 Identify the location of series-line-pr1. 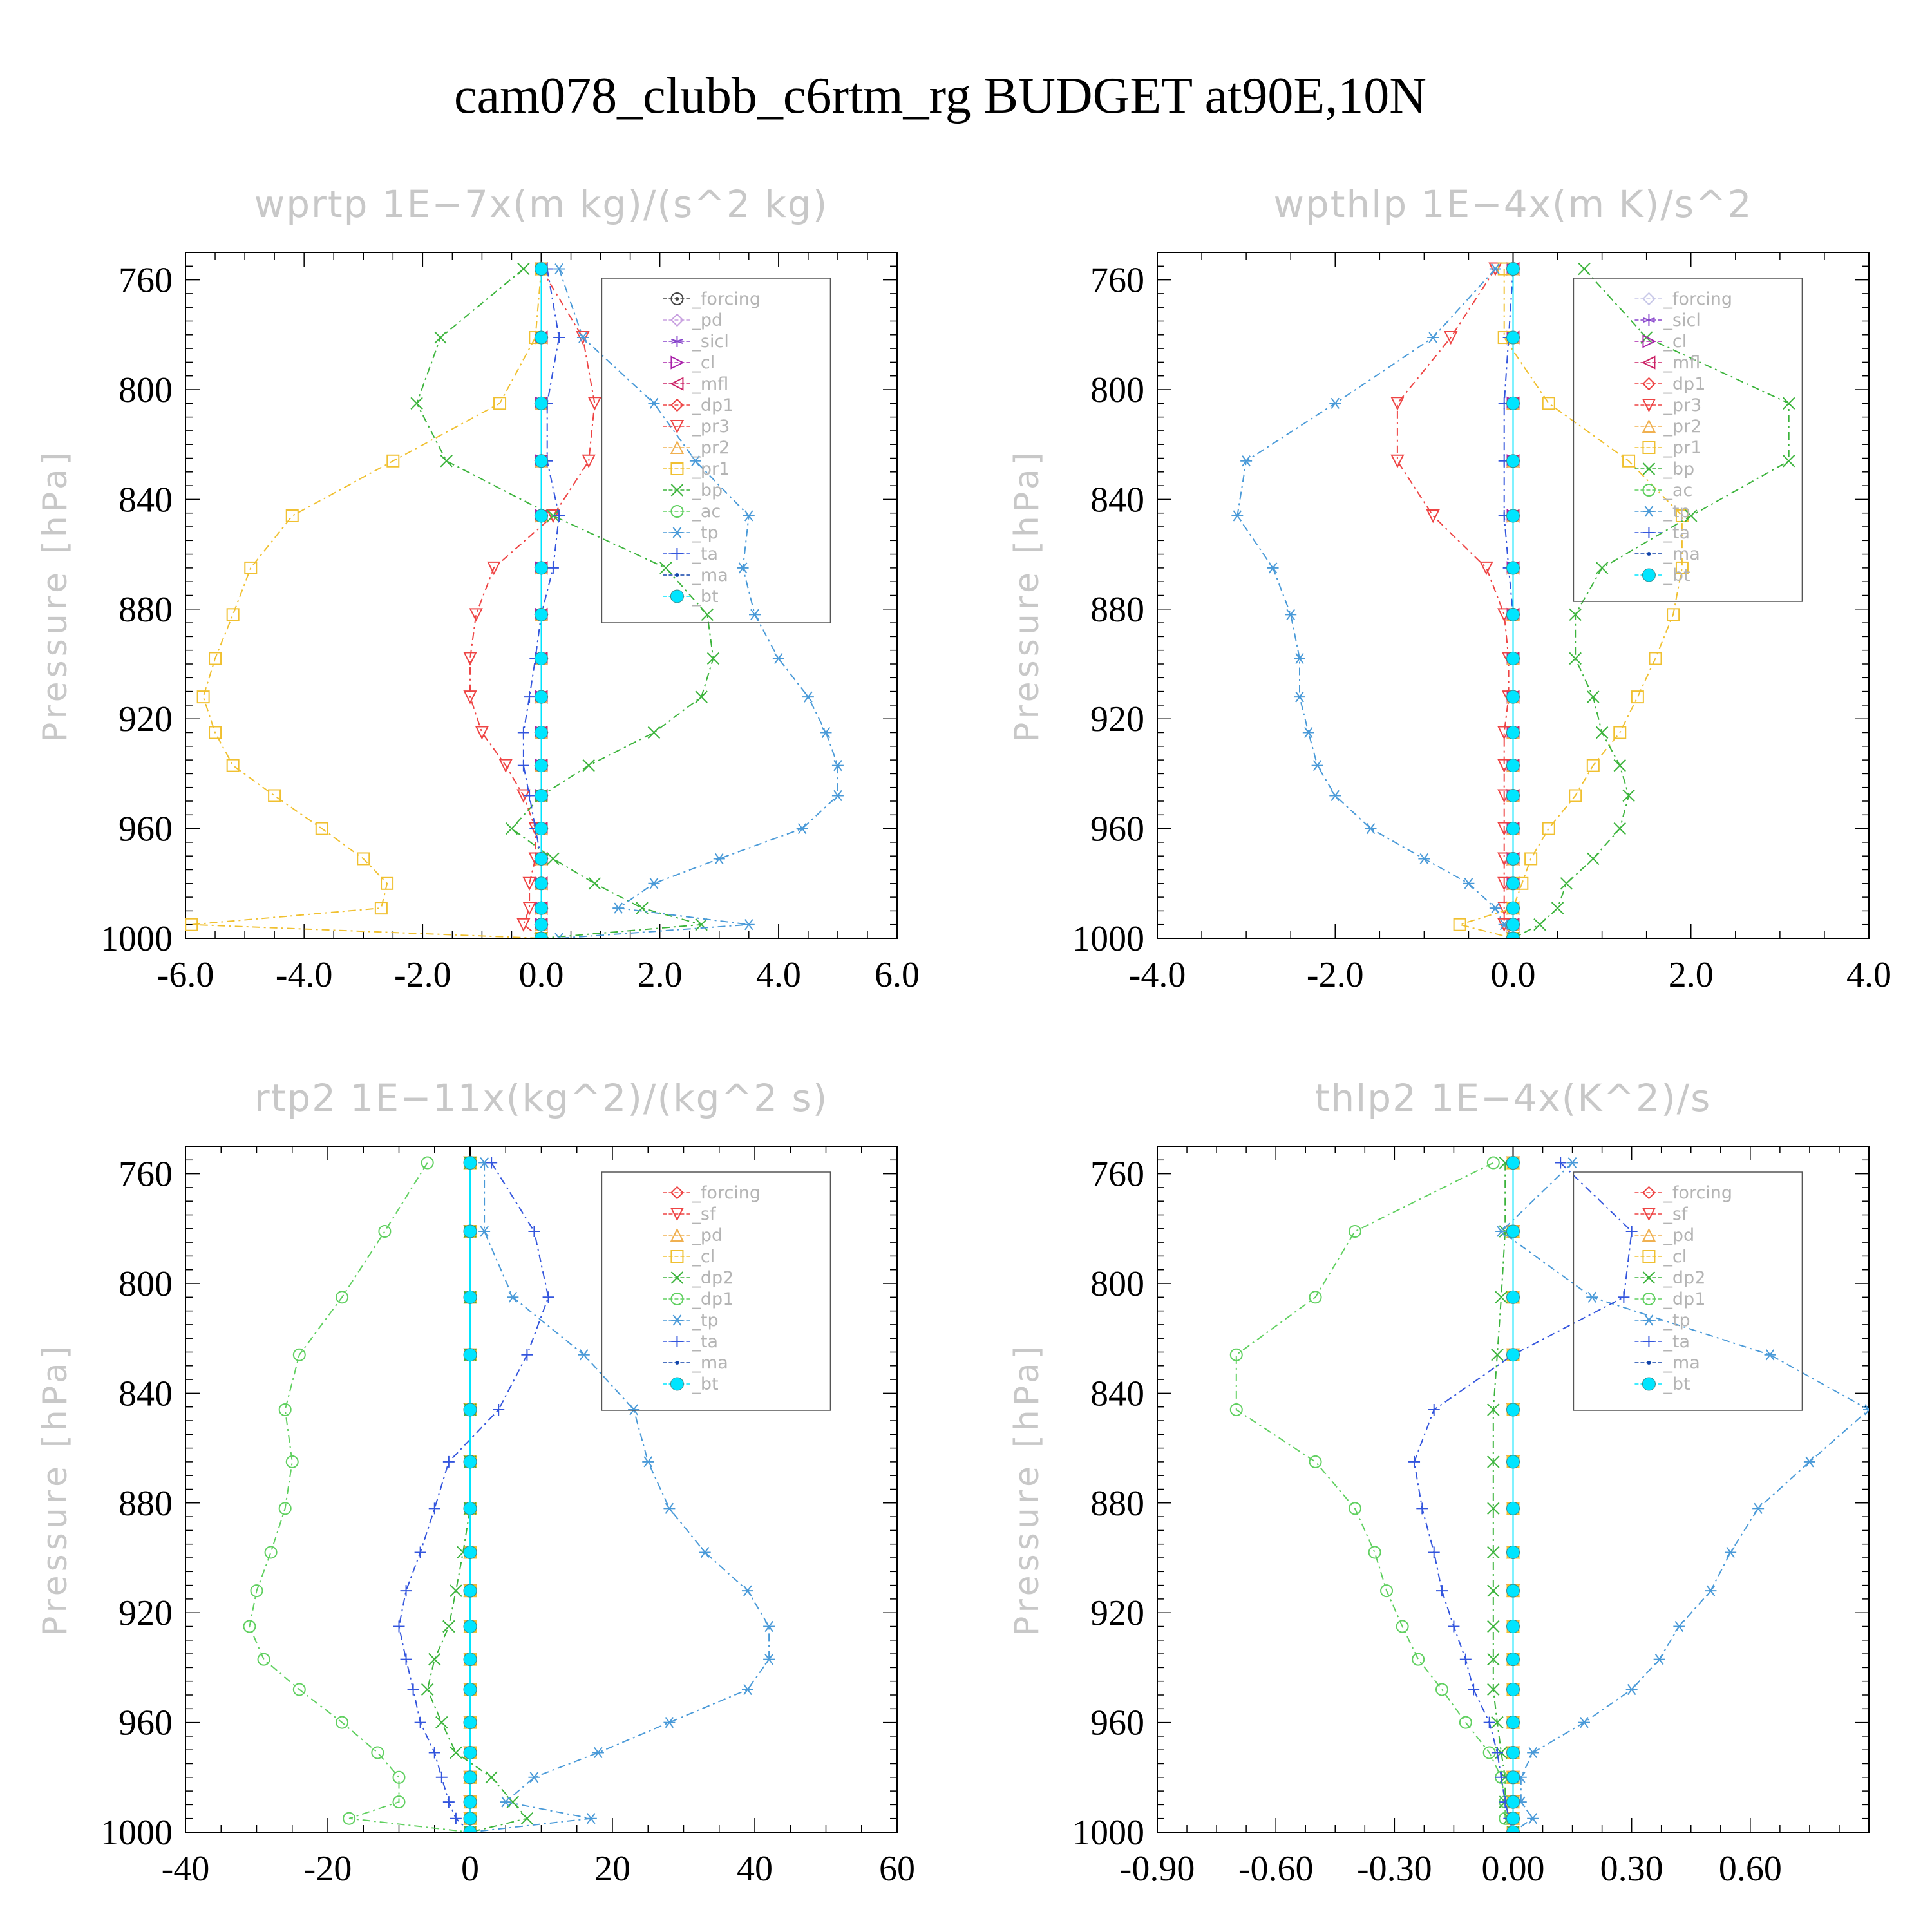
(1570, 603).